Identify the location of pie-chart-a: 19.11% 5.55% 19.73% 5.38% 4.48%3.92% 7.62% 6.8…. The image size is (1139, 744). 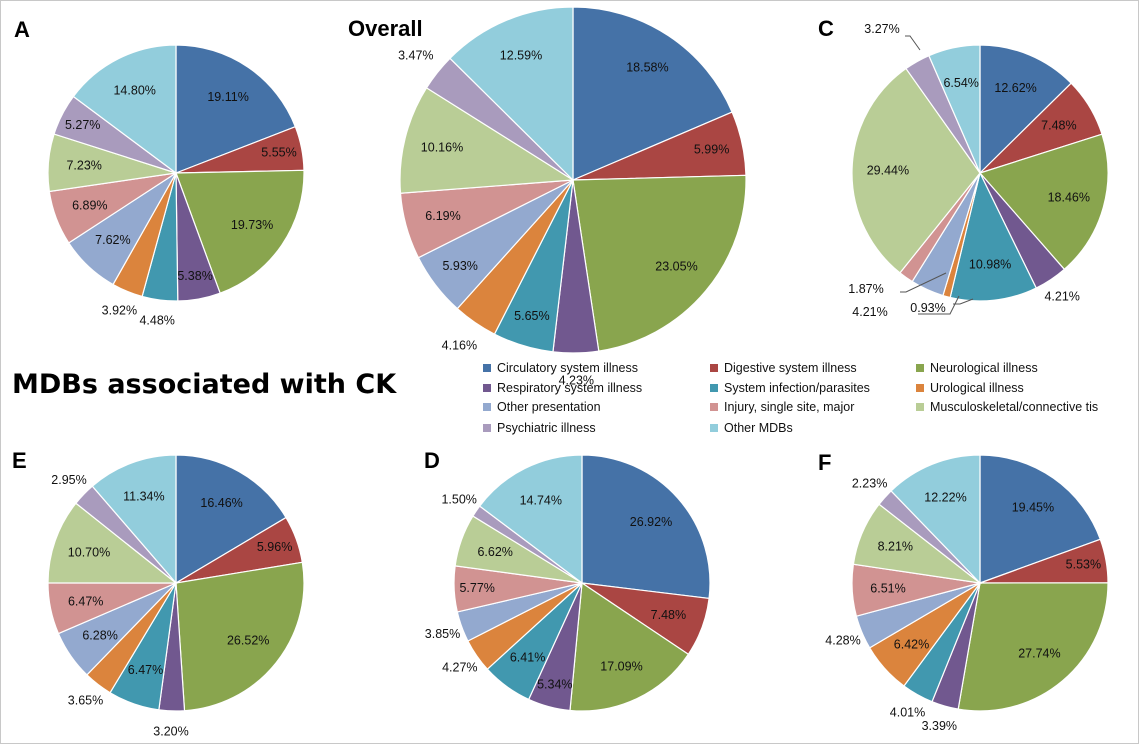
(176, 185).